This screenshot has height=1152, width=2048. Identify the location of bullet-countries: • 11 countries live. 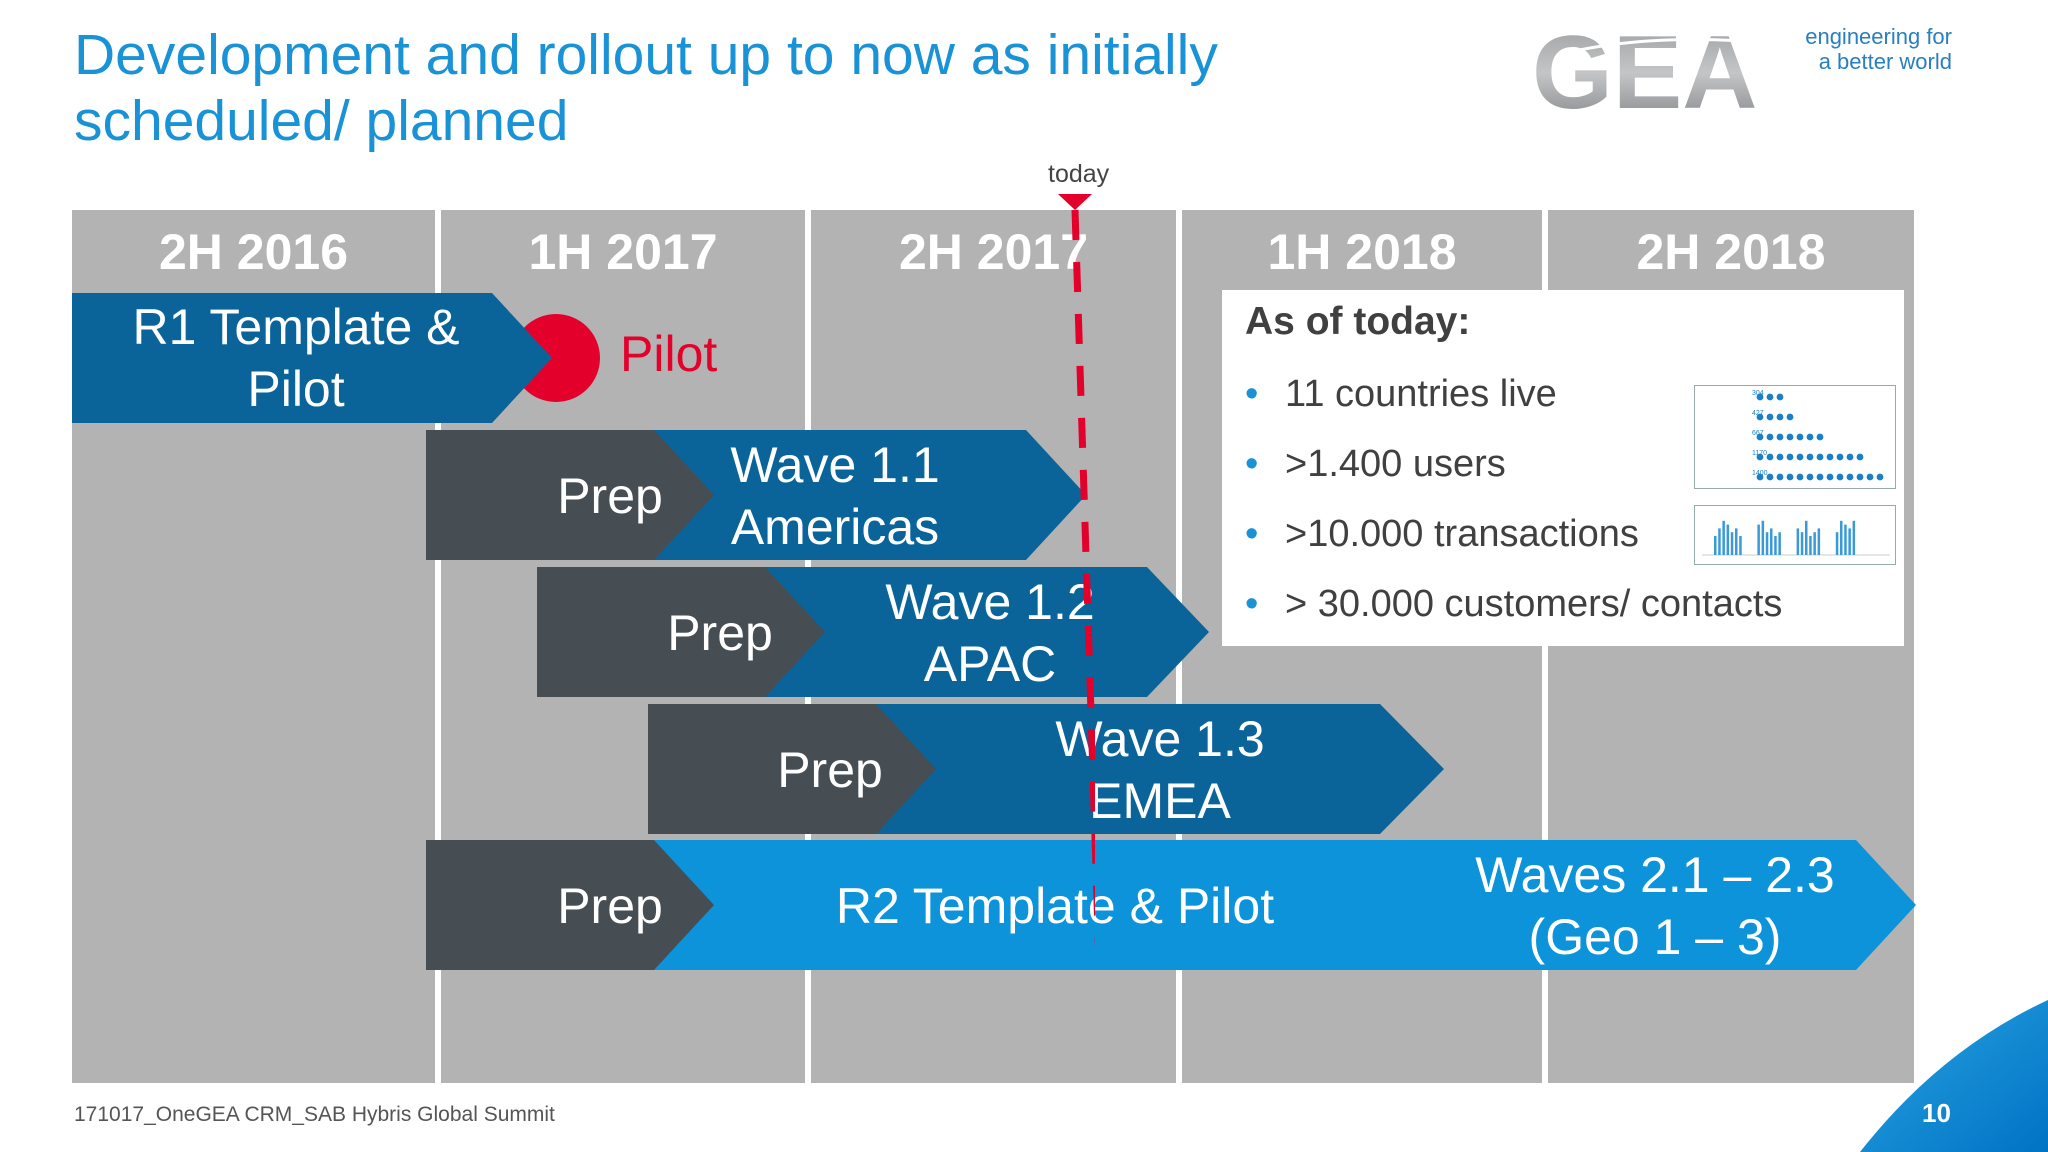
(1401, 394).